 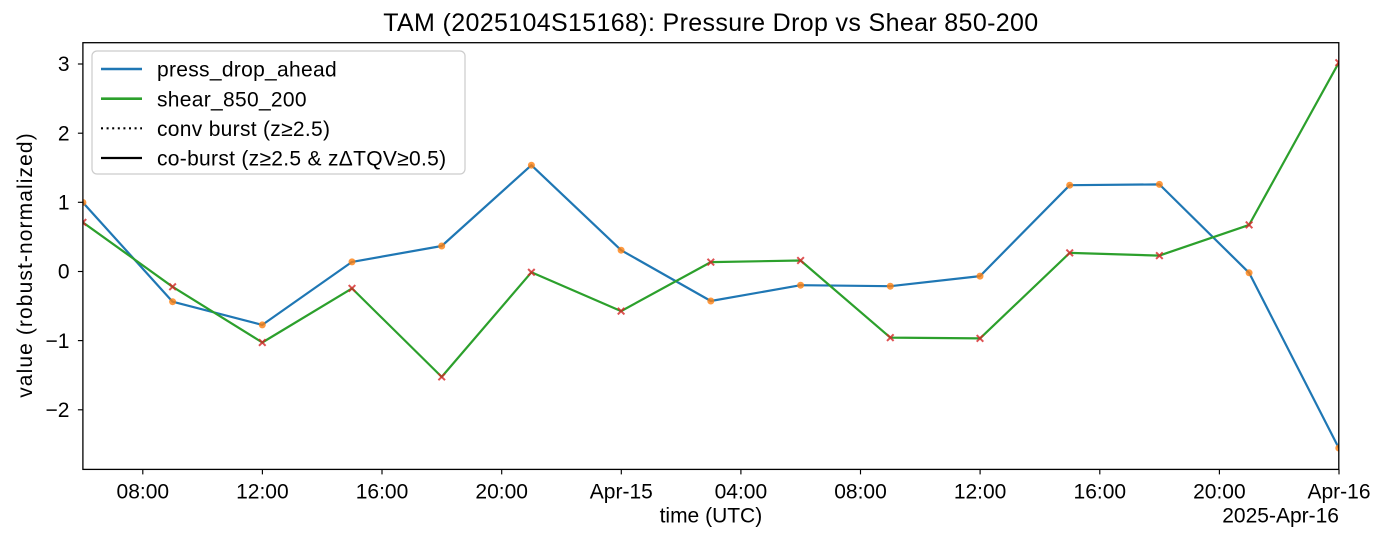 I want to click on svg-text: value (robust-normalized), so click(x=25, y=265).